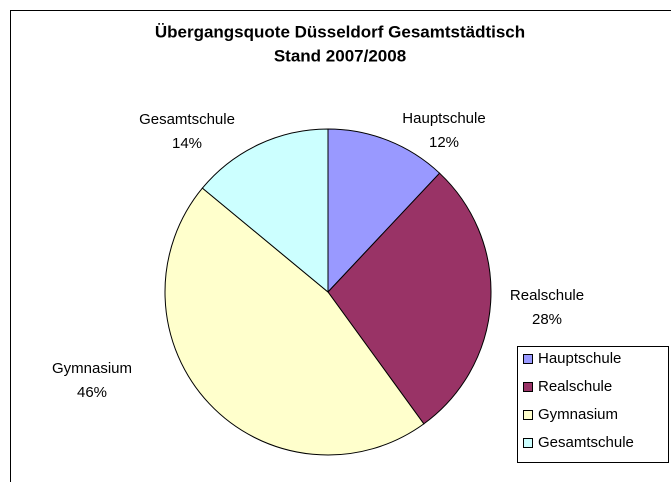 Image resolution: width=671 pixels, height=482 pixels. Describe the element at coordinates (187, 143) in the screenshot. I see `slice-value-label: 14%` at that location.